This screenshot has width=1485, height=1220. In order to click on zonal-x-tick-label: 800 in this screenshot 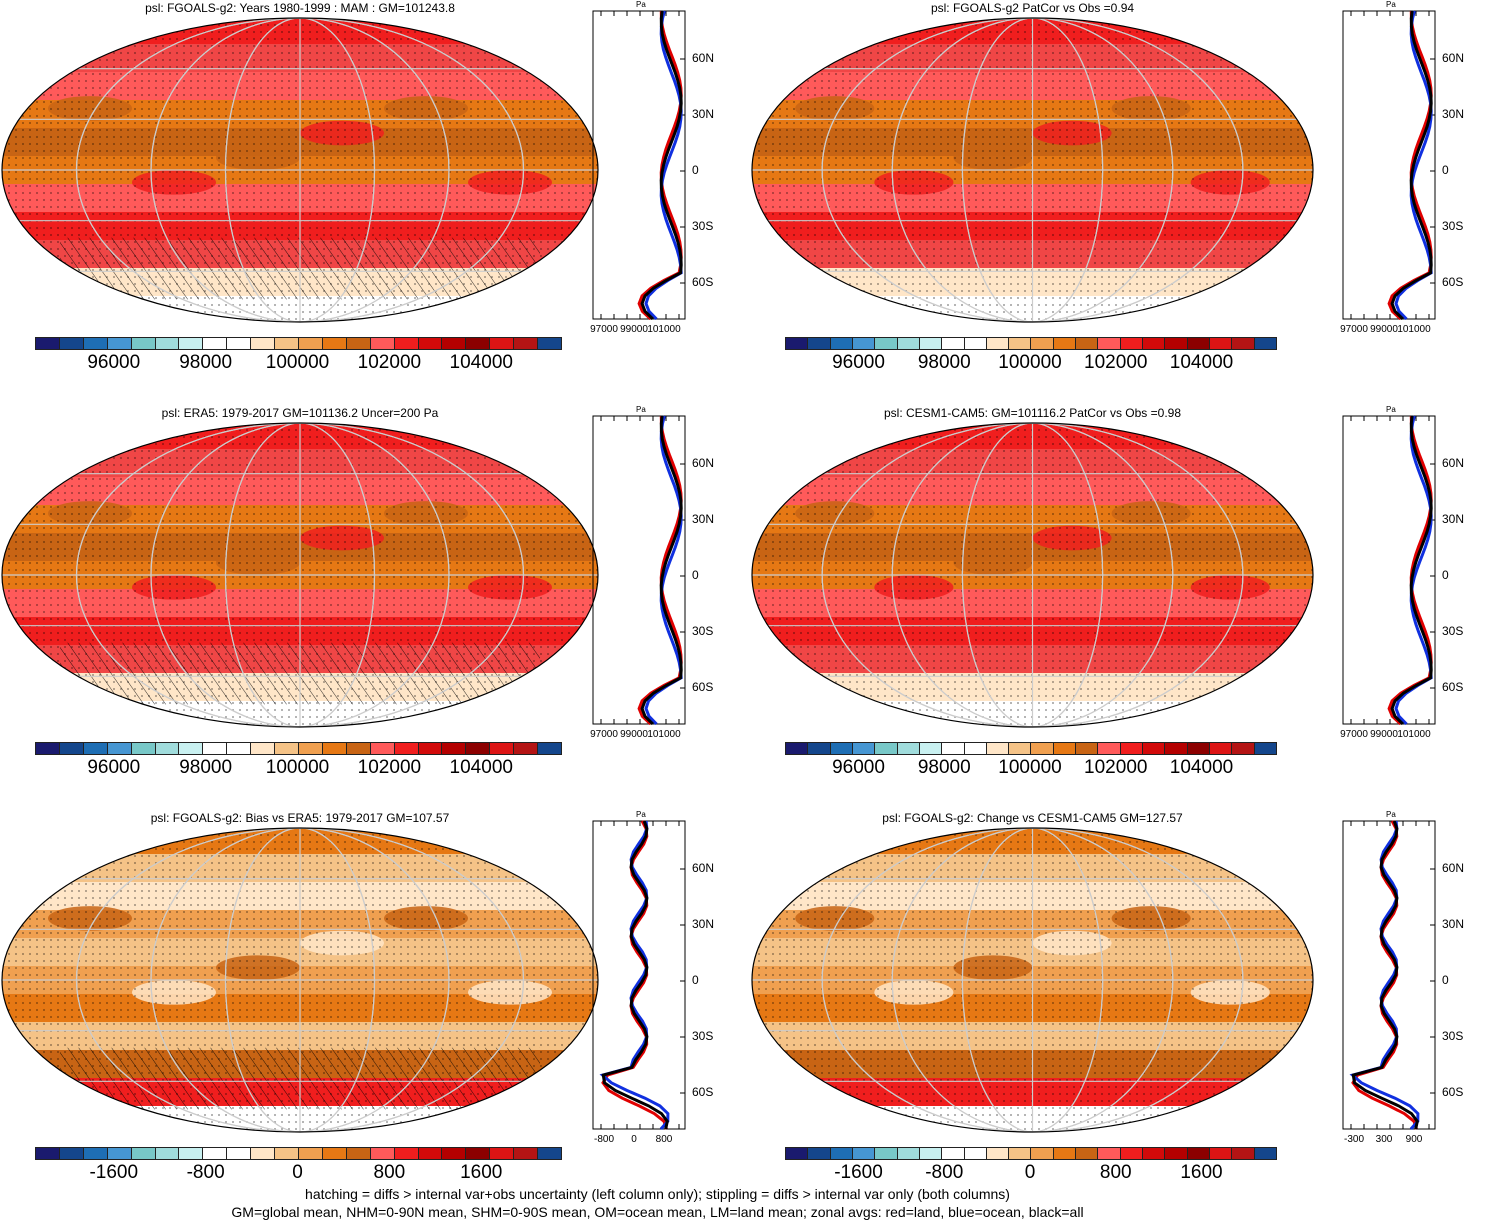, I will do `click(664, 1139)`.